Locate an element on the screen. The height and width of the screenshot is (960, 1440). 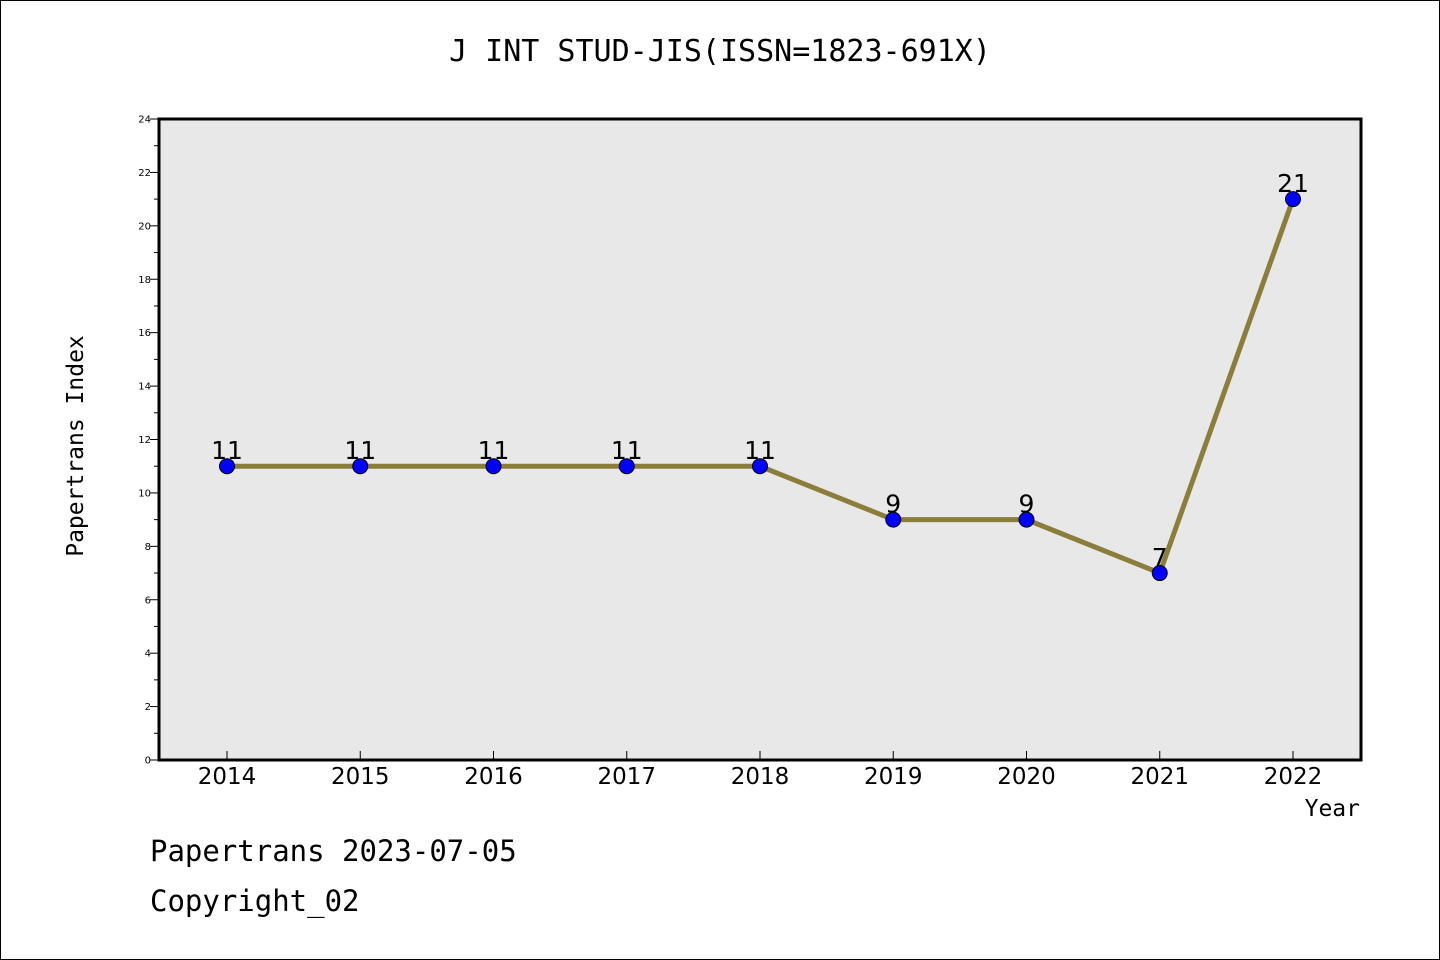
y-tick-label: 0 is located at coordinates (148, 761).